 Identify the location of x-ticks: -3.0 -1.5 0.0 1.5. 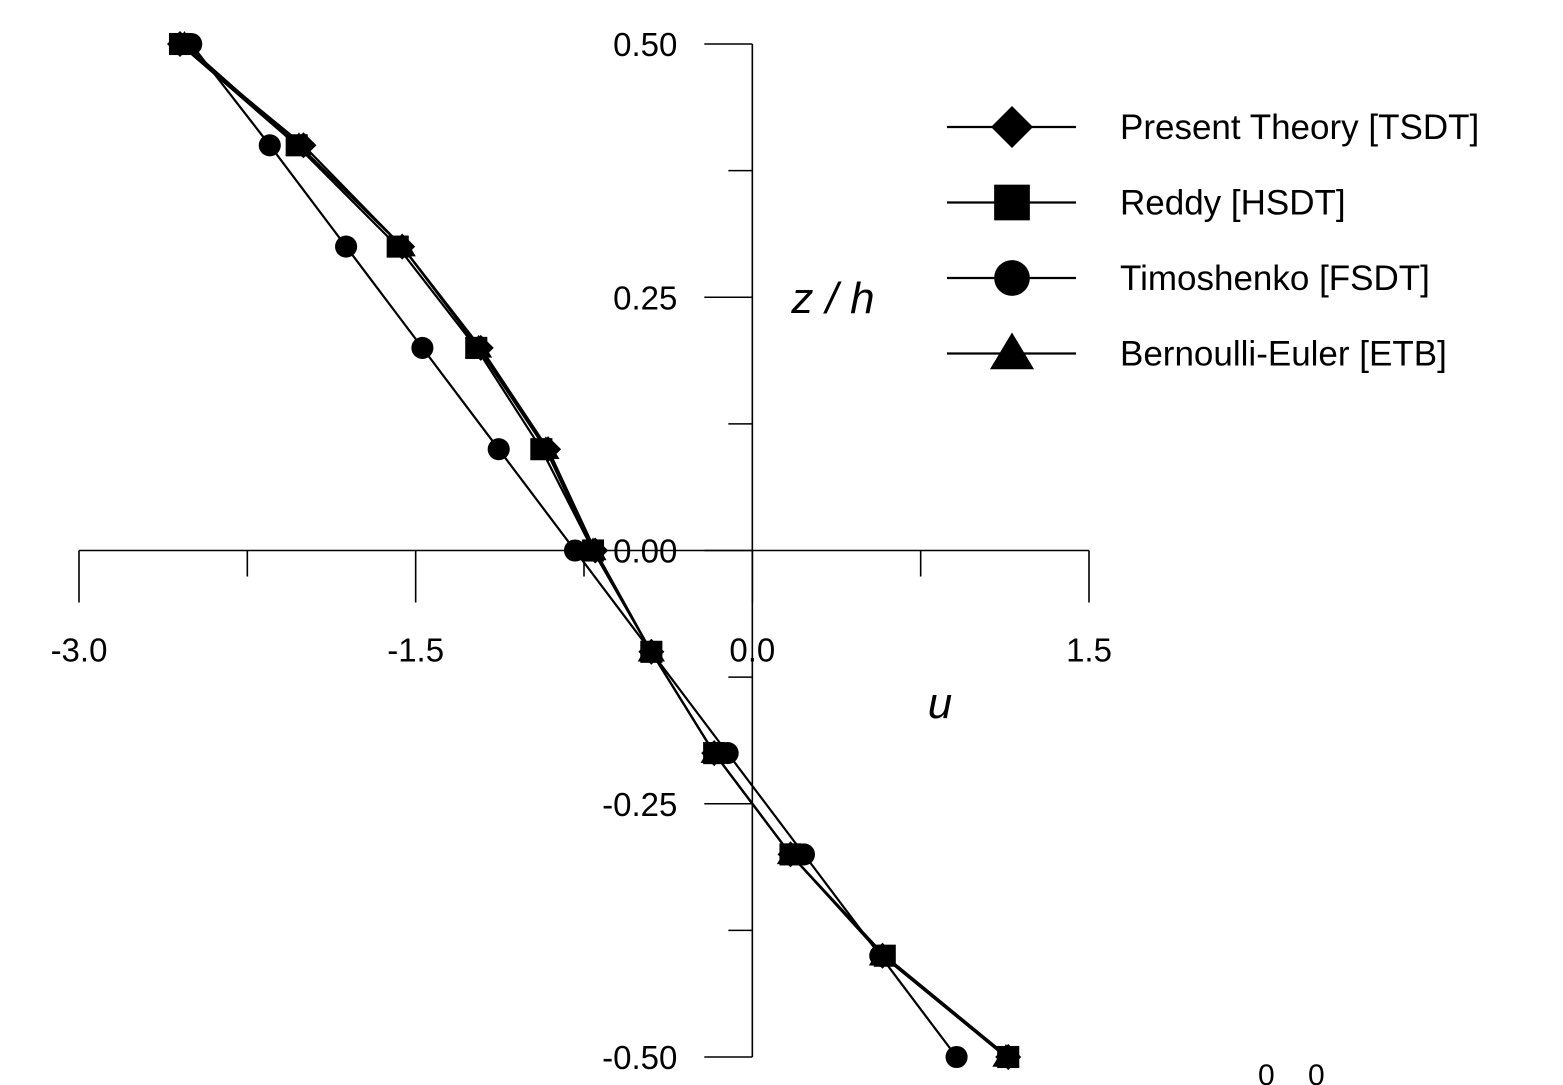
(581, 609).